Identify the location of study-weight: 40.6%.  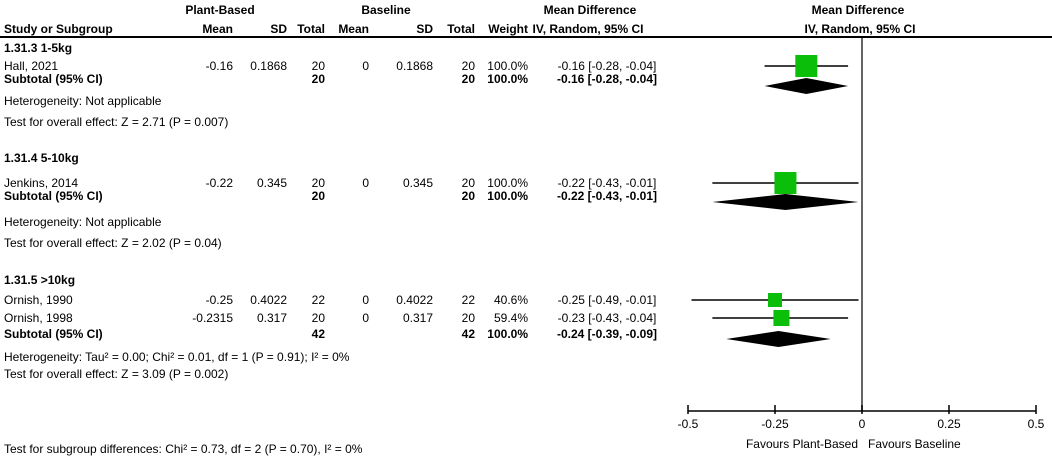
(510, 300).